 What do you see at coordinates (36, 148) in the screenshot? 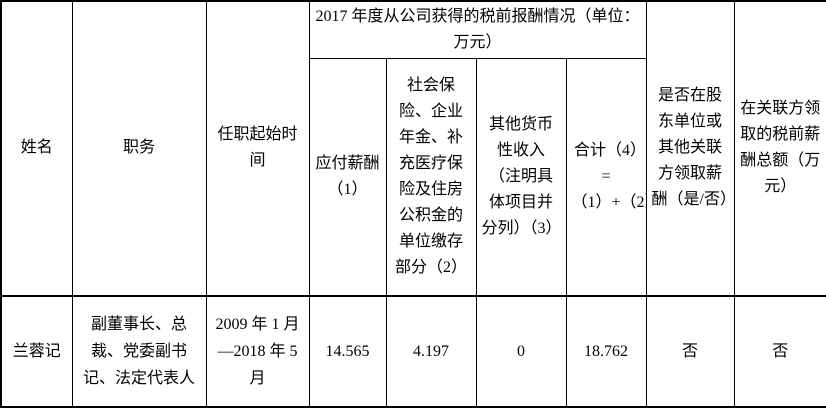
I see `col-header-name: 姓名` at bounding box center [36, 148].